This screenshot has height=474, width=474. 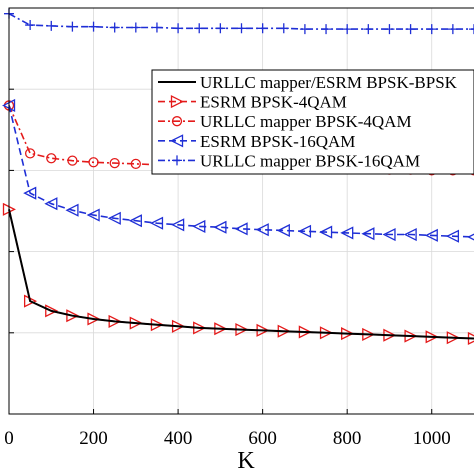 I want to click on legend-item: ESRM BPSK-4QAM, so click(x=252, y=102).